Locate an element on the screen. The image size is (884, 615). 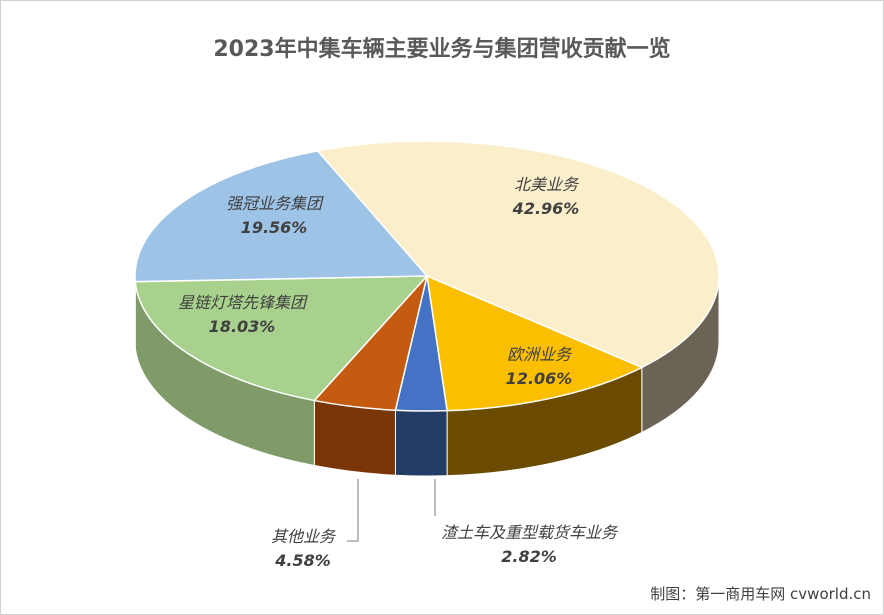
label-north-america: 北美业务 42.96% is located at coordinates (546, 196).